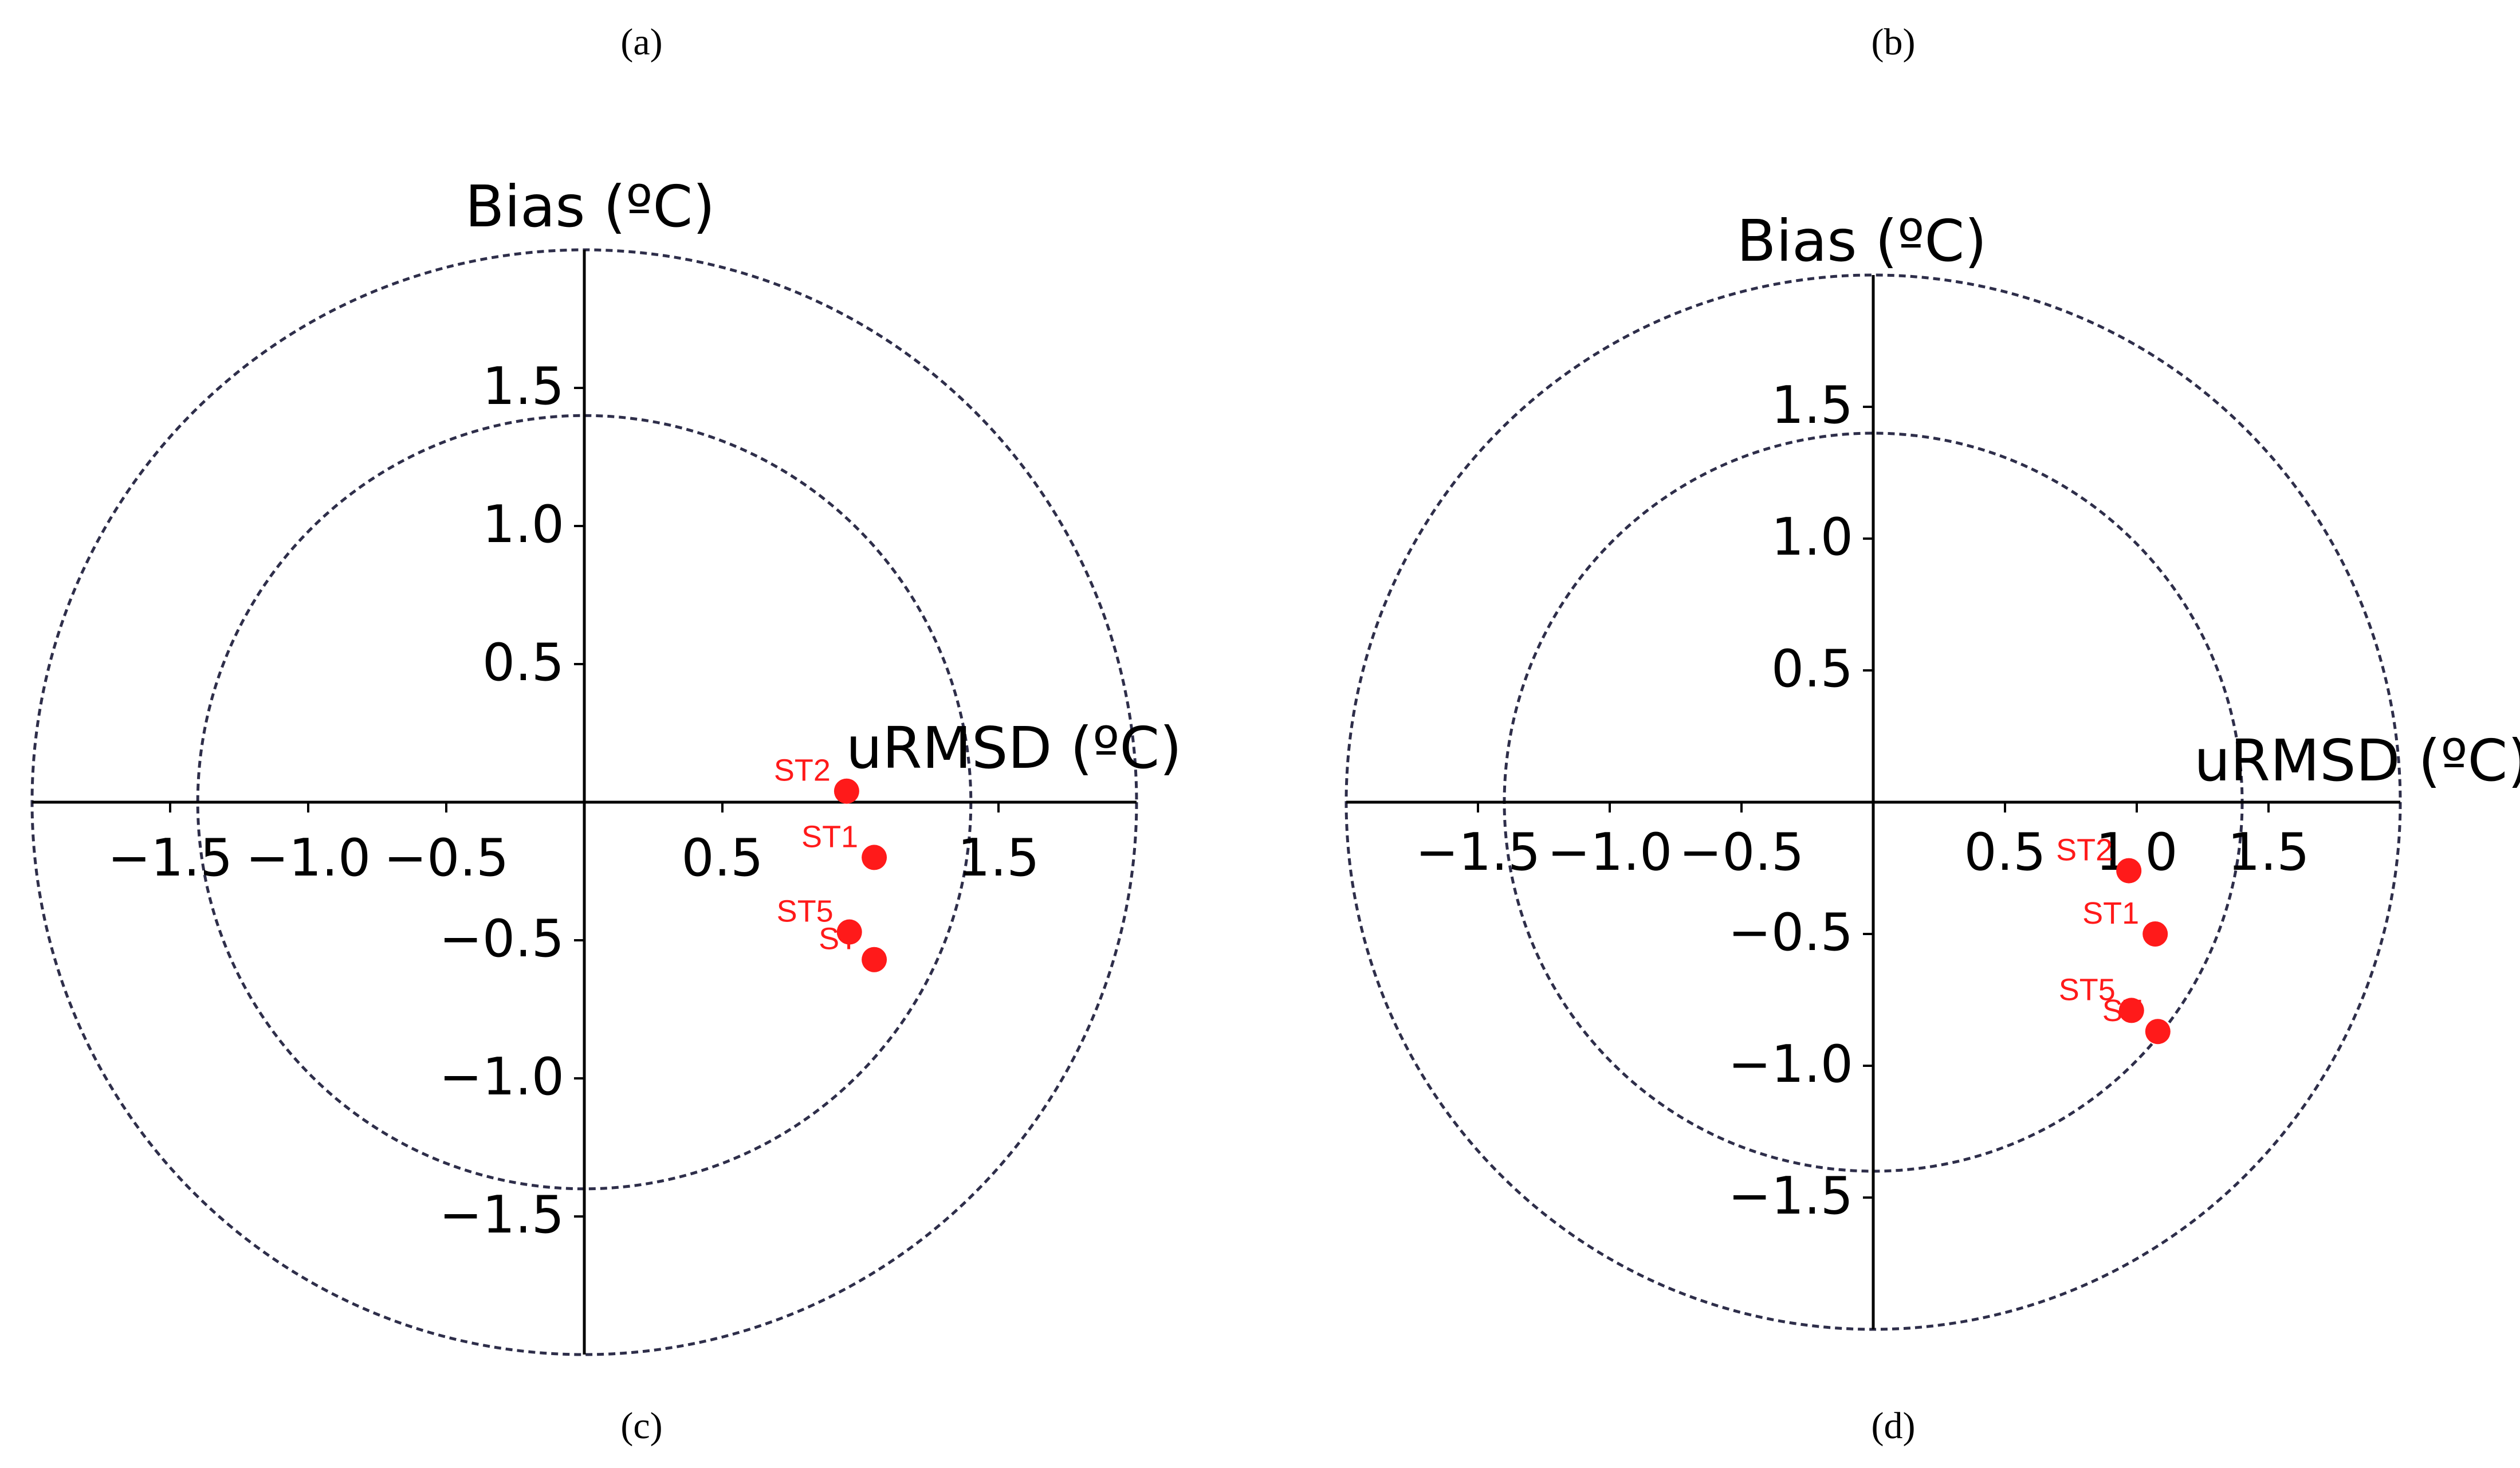 The width and height of the screenshot is (2520, 1468). Describe the element at coordinates (1894, 1426) in the screenshot. I see `panel-label-d: (d)` at that location.